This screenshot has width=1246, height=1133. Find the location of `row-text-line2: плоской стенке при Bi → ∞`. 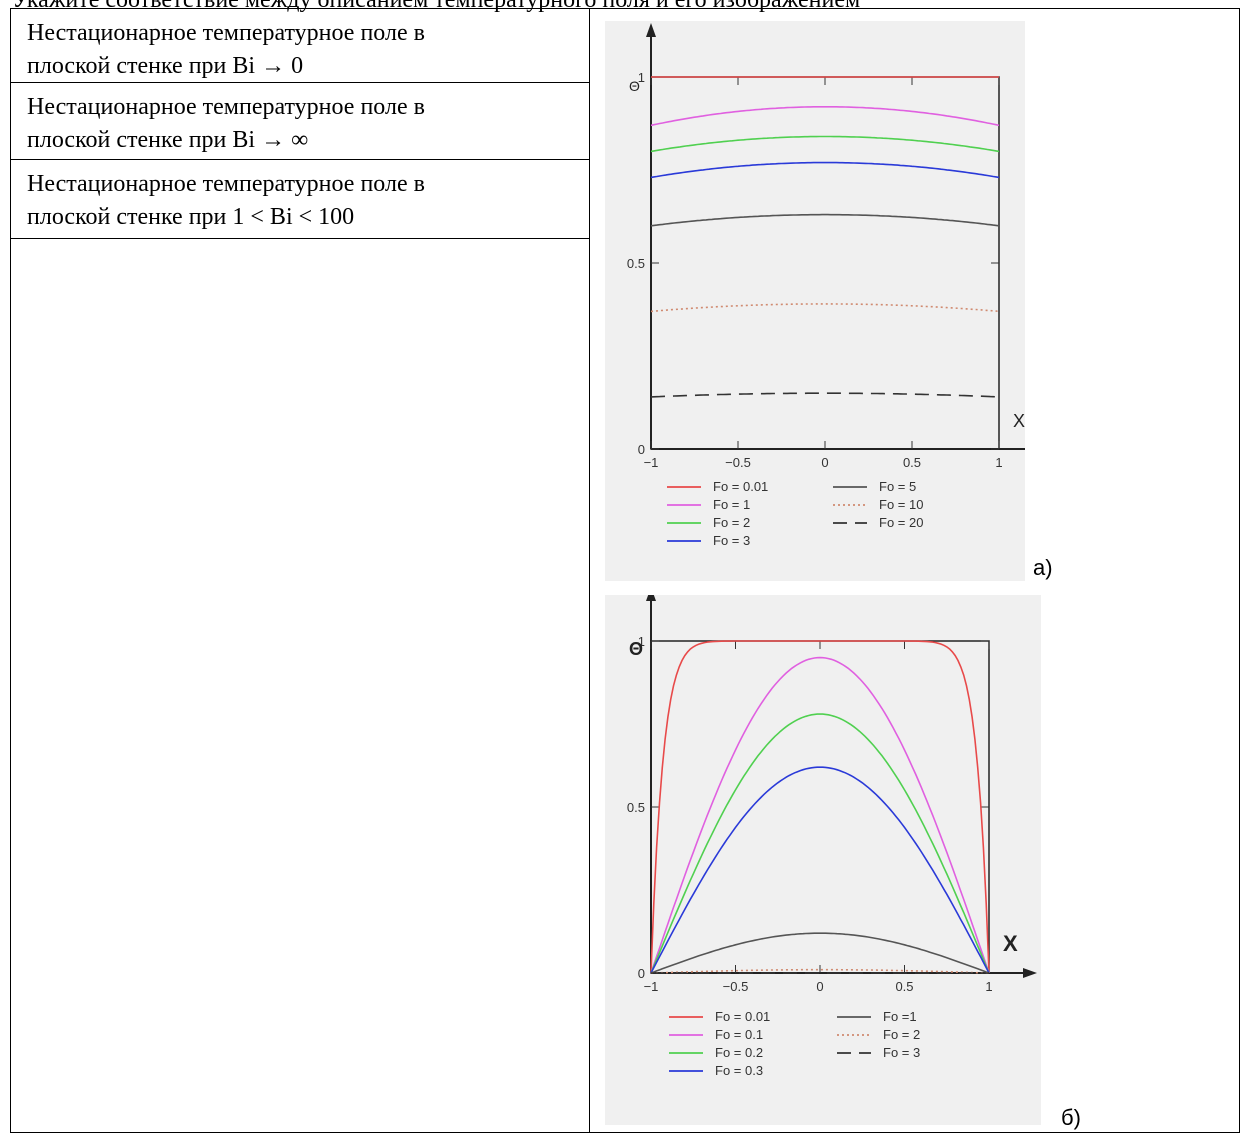

row-text-line2: плоской стенке при Bi → ∞ is located at coordinates (168, 140).